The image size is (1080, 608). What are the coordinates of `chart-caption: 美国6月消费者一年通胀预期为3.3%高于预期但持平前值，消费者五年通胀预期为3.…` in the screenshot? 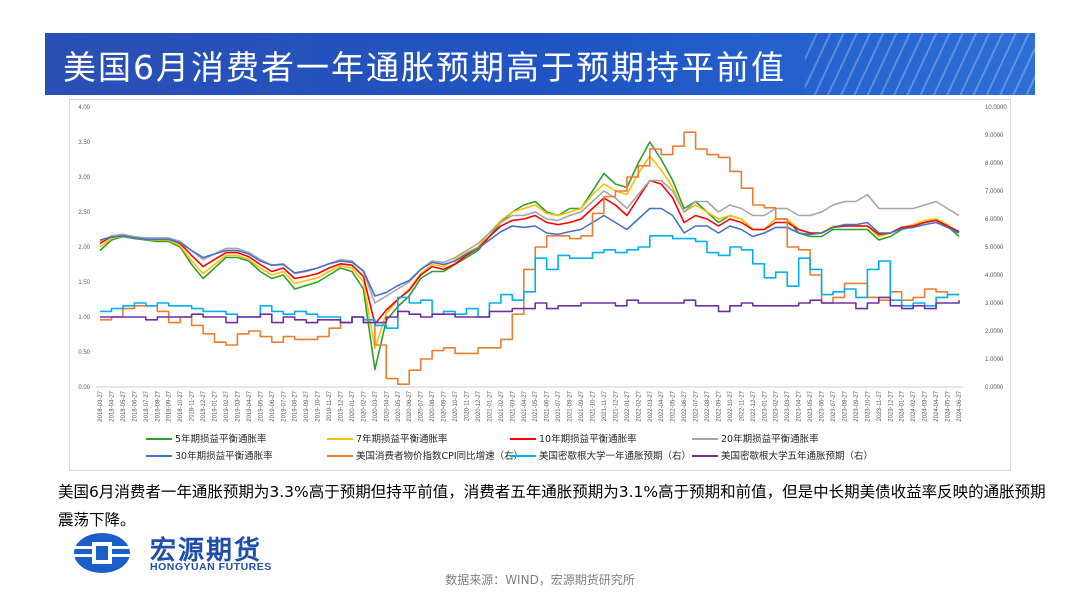 It's located at (552, 506).